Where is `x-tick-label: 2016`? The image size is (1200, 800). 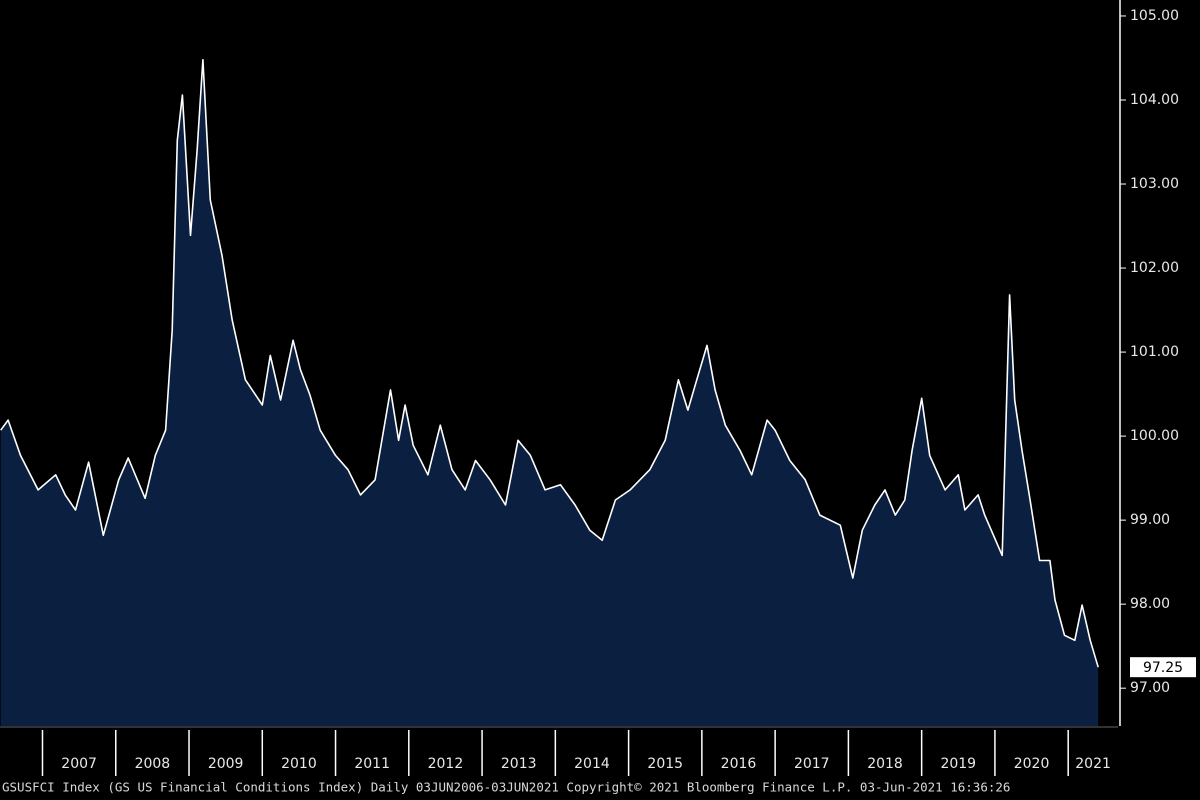 x-tick-label: 2016 is located at coordinates (739, 764).